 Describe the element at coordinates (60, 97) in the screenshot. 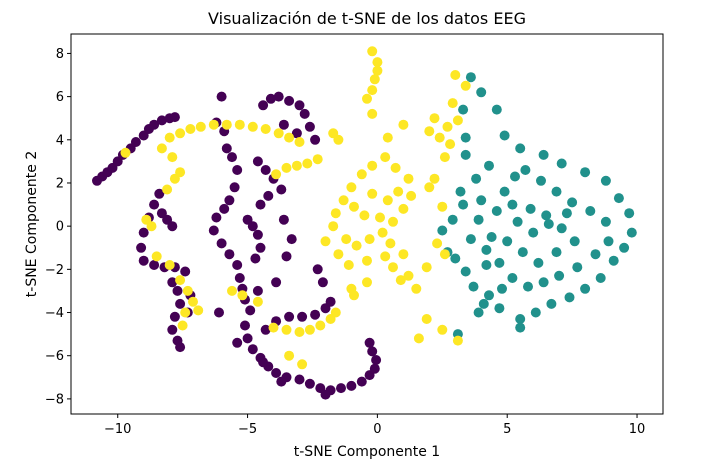

I see `y-tick-label: 6` at that location.